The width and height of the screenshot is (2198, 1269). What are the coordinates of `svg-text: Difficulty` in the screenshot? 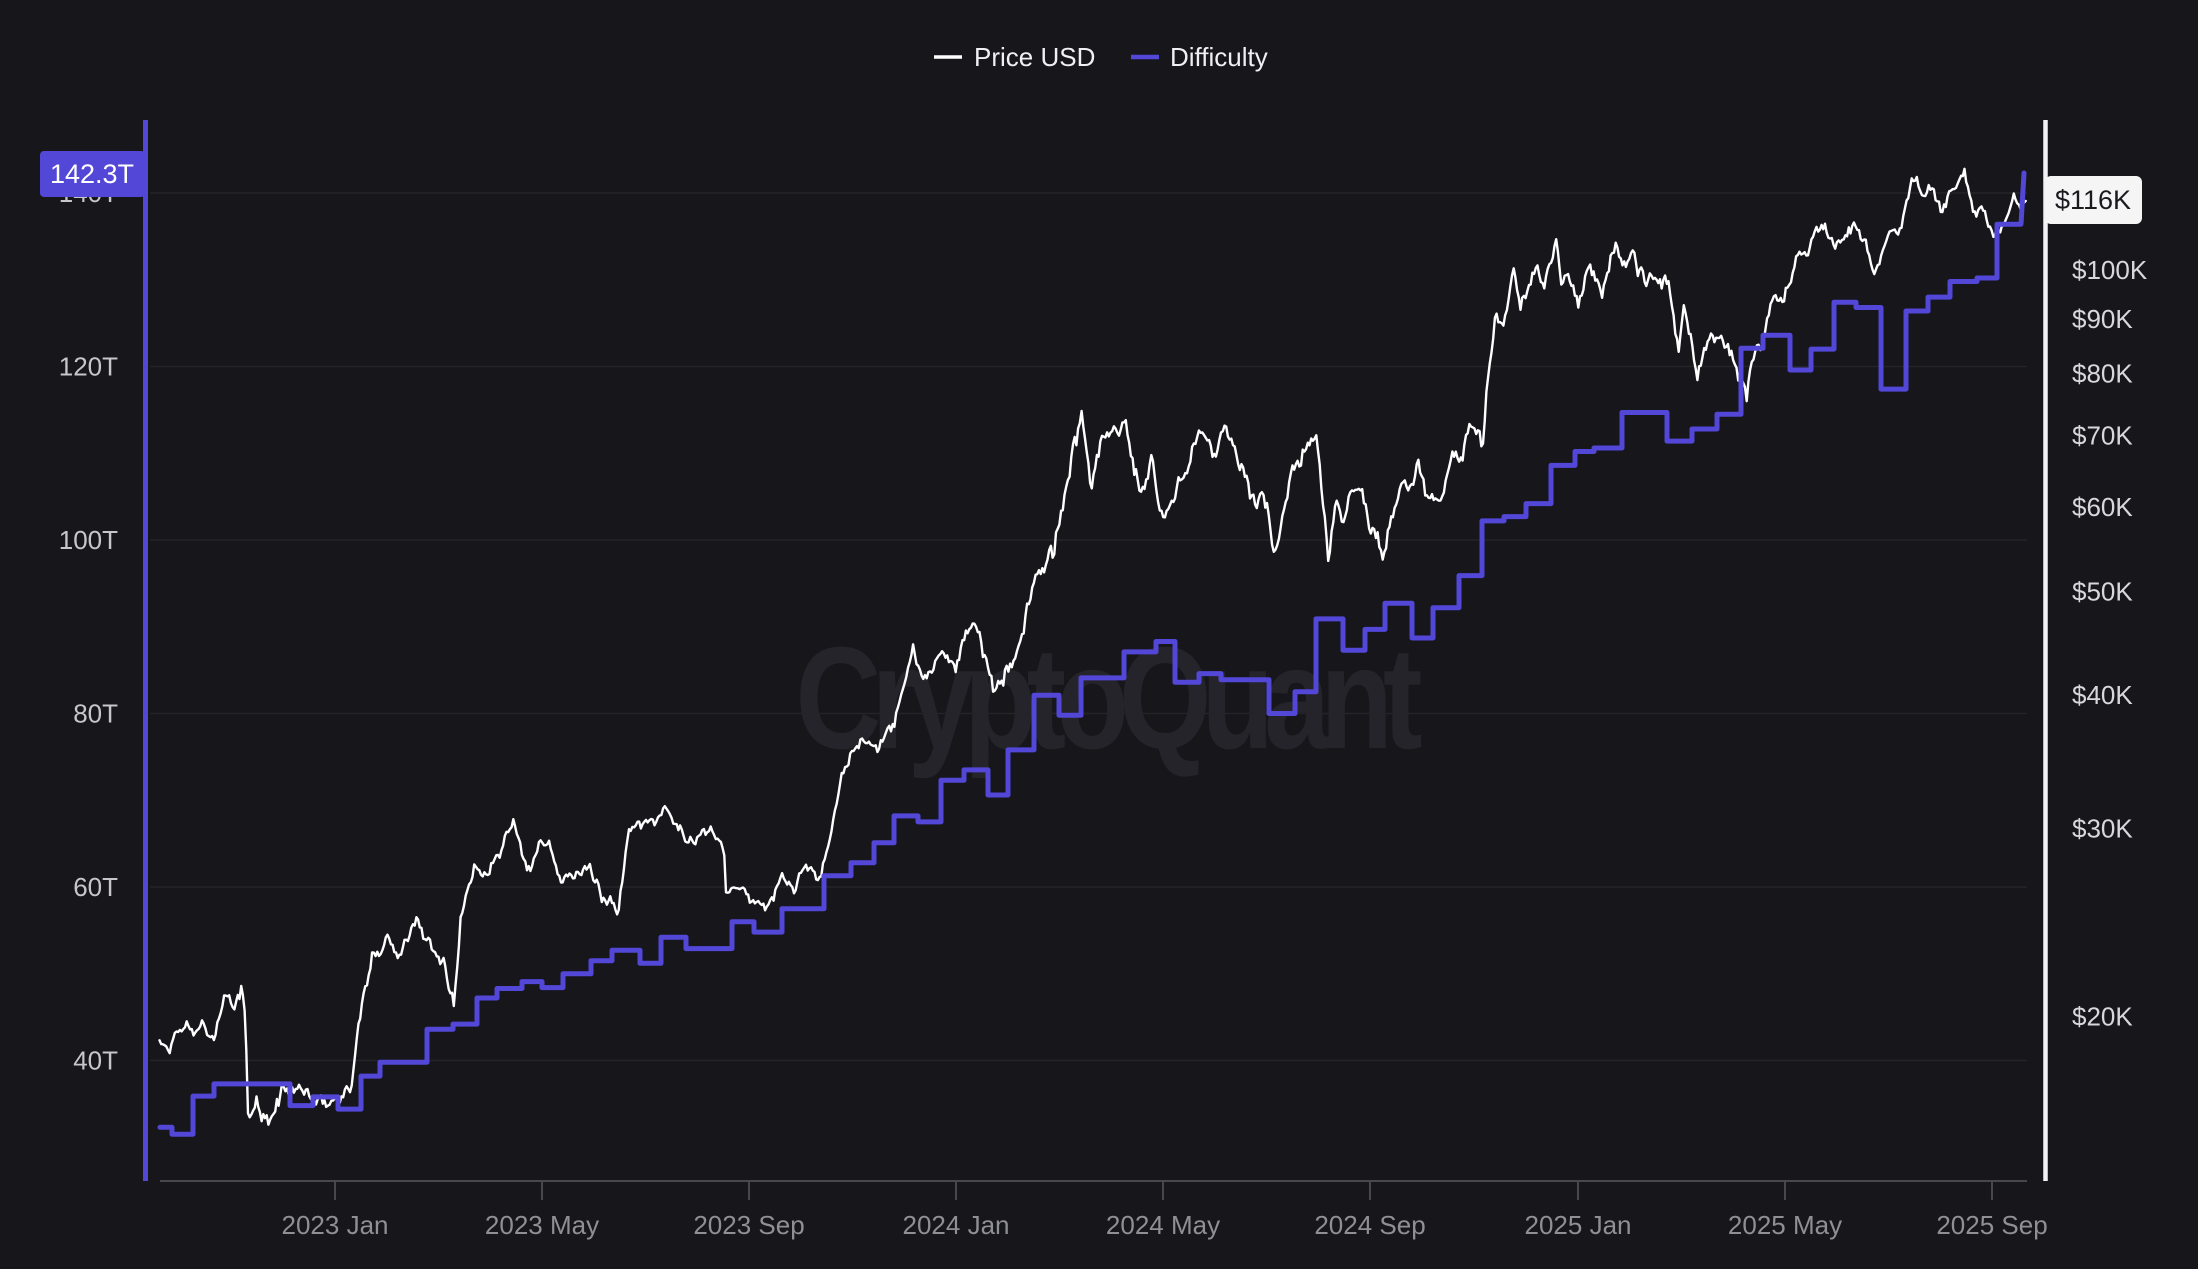 It's located at (1219, 57).